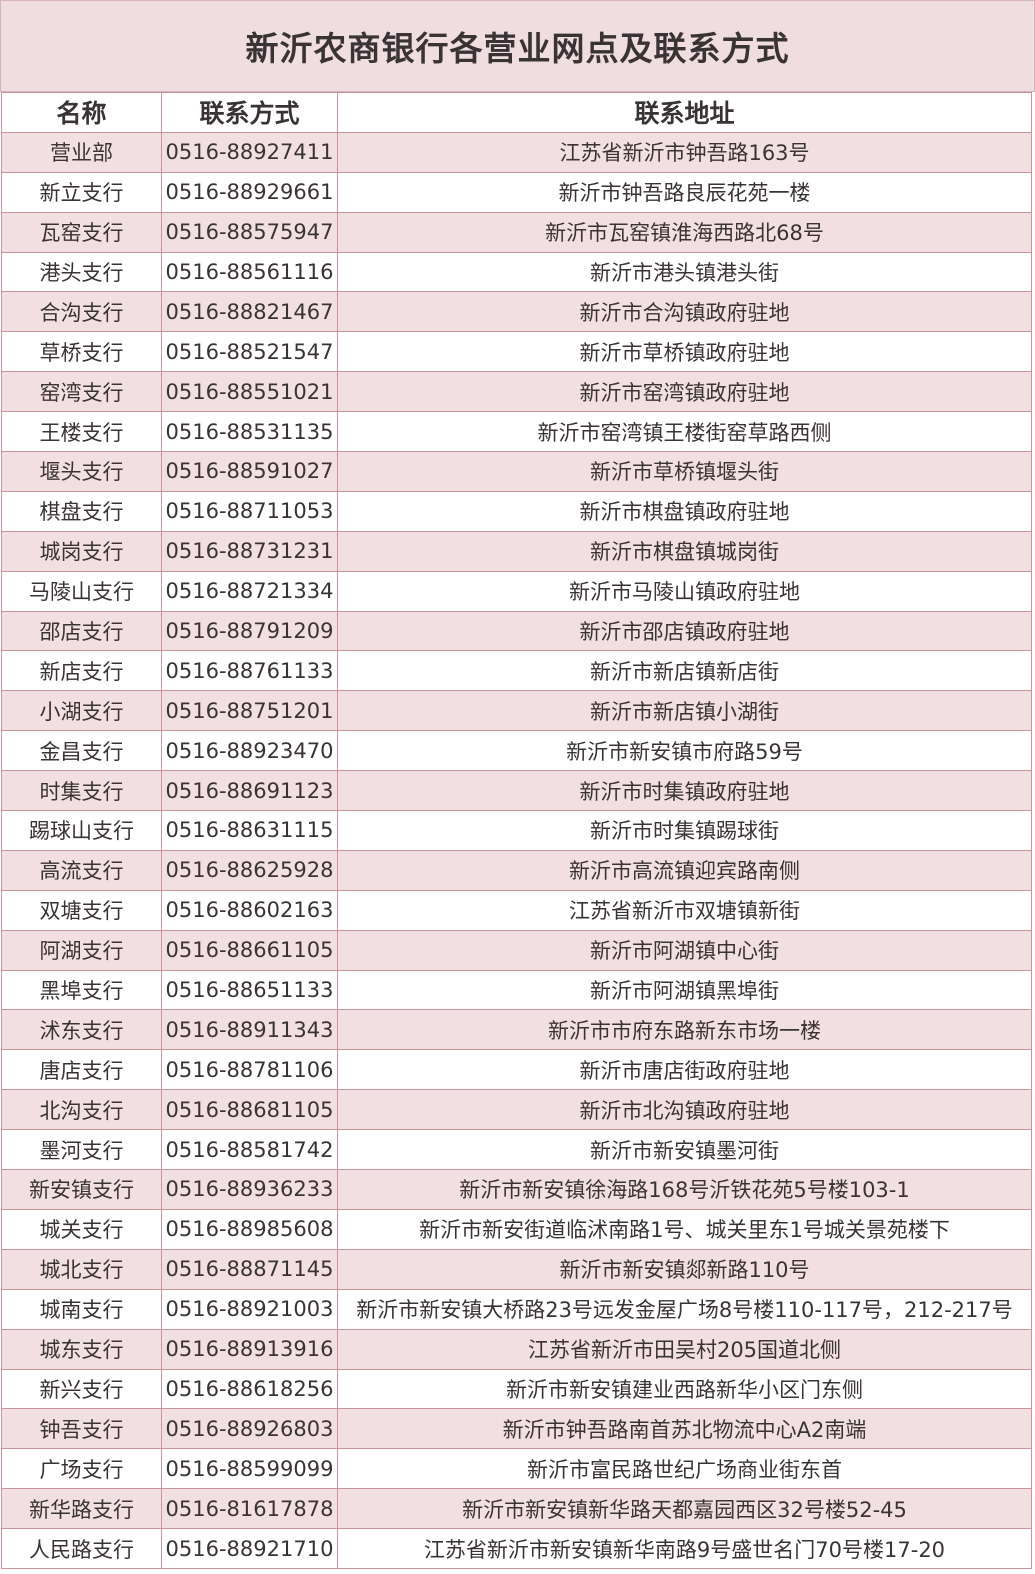 The height and width of the screenshot is (1574, 1035). What do you see at coordinates (249, 551) in the screenshot?
I see `phone-number: 0516-88731231` at bounding box center [249, 551].